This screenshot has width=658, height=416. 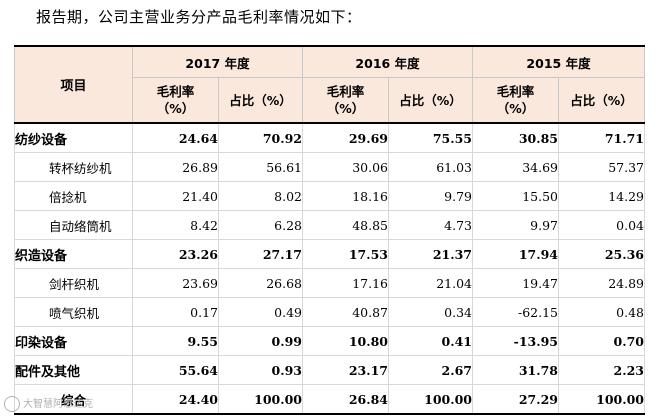 I want to click on share-cell: 27.17, so click(x=260, y=254).